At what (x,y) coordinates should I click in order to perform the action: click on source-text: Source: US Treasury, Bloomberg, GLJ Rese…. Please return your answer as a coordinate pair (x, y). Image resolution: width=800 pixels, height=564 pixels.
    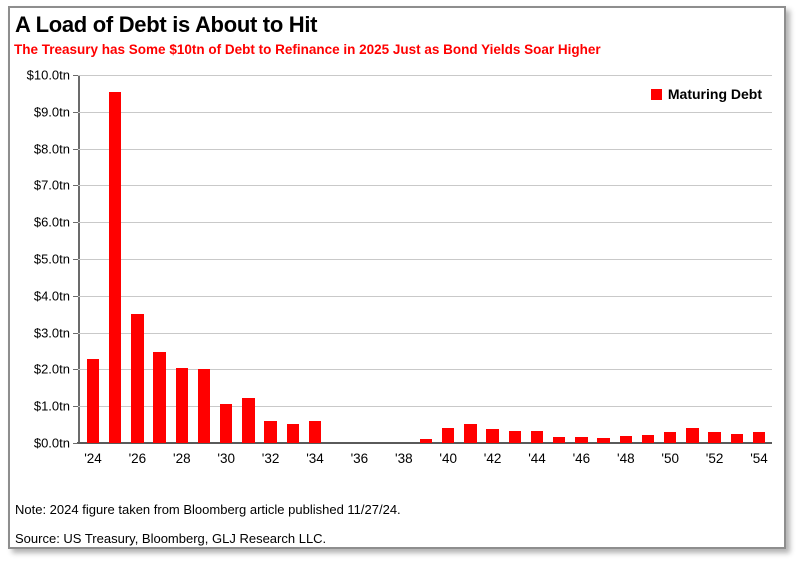
    Looking at the image, I should click on (171, 538).